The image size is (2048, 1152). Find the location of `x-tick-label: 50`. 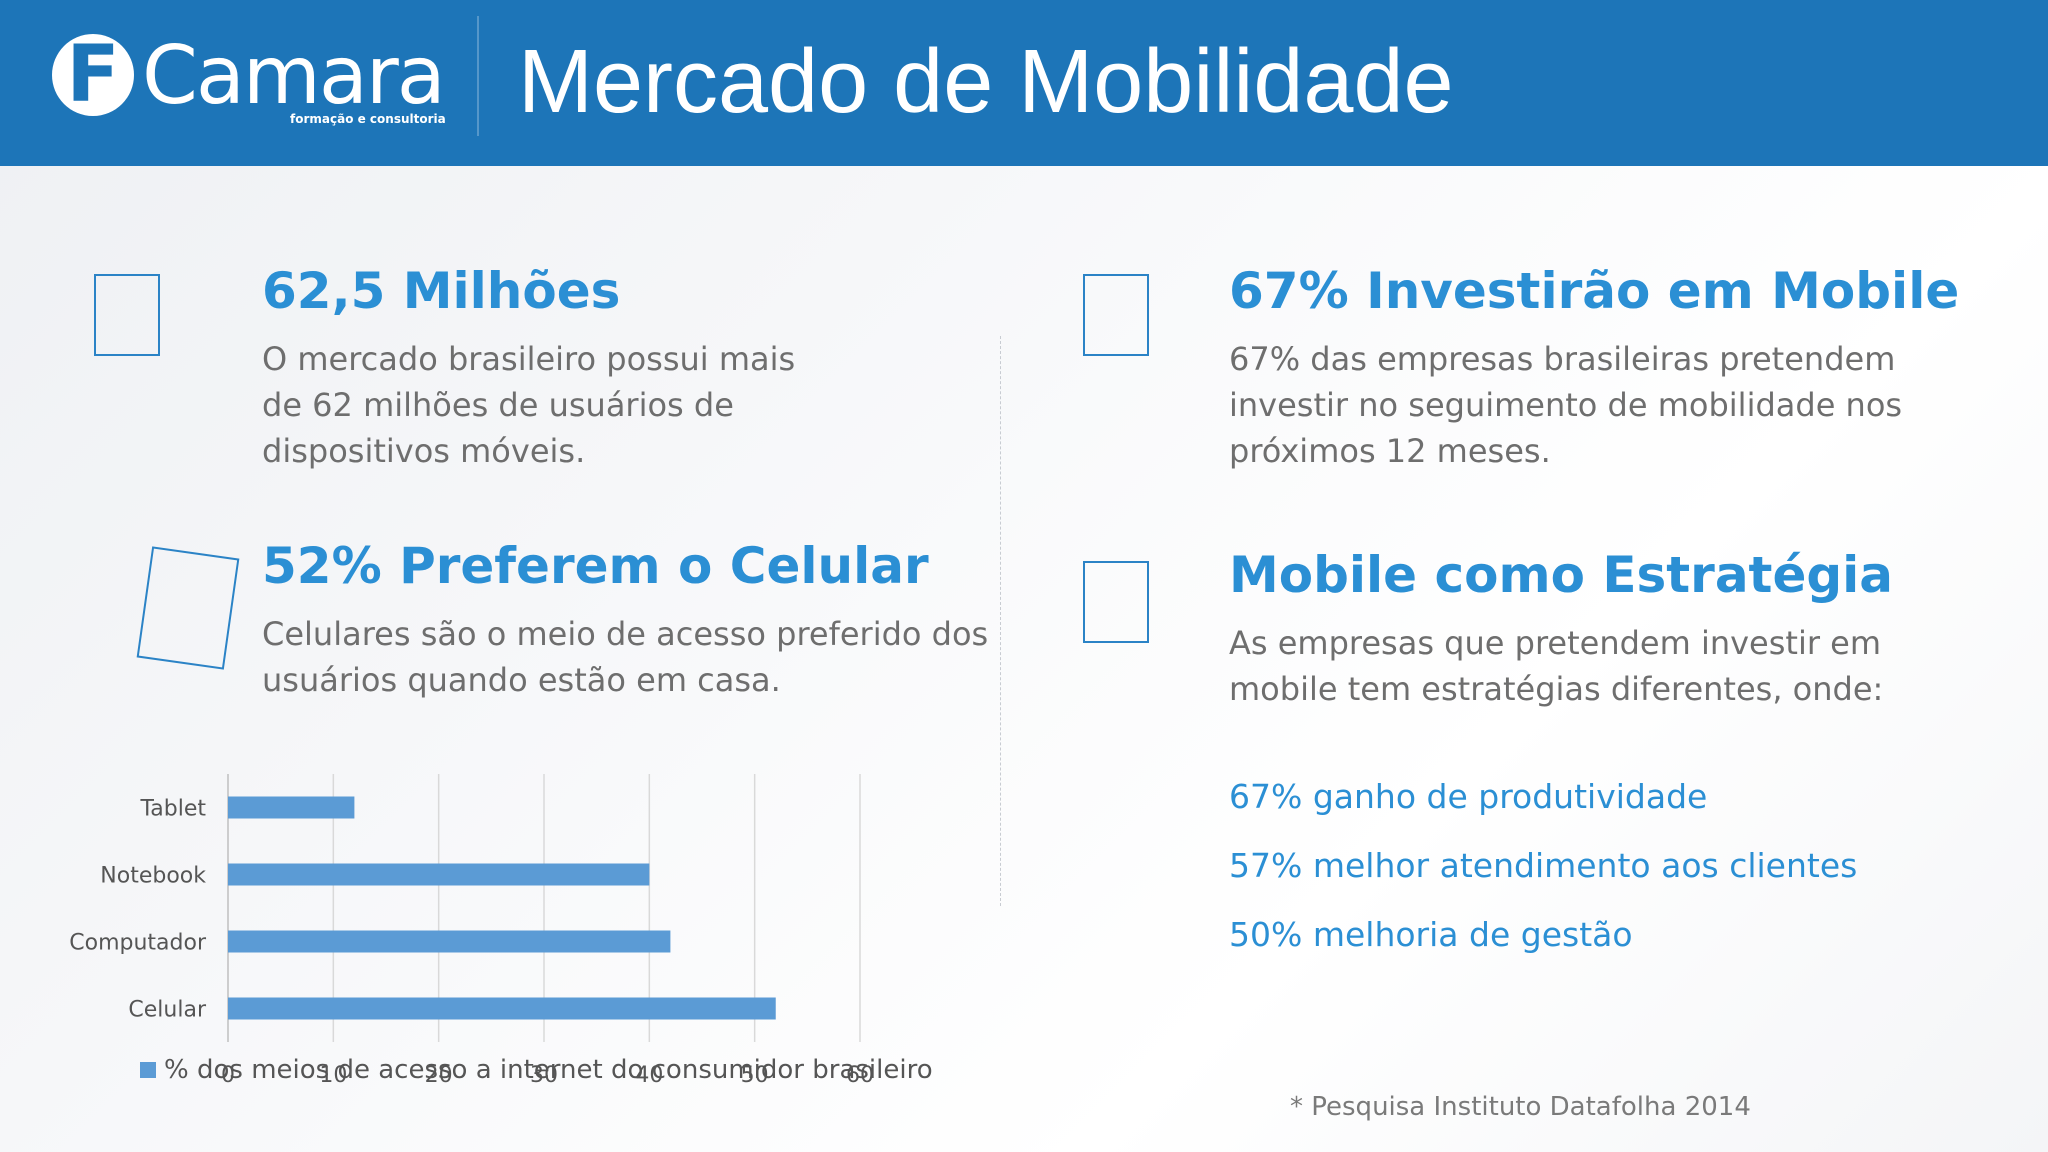

x-tick-label: 50 is located at coordinates (755, 1075).